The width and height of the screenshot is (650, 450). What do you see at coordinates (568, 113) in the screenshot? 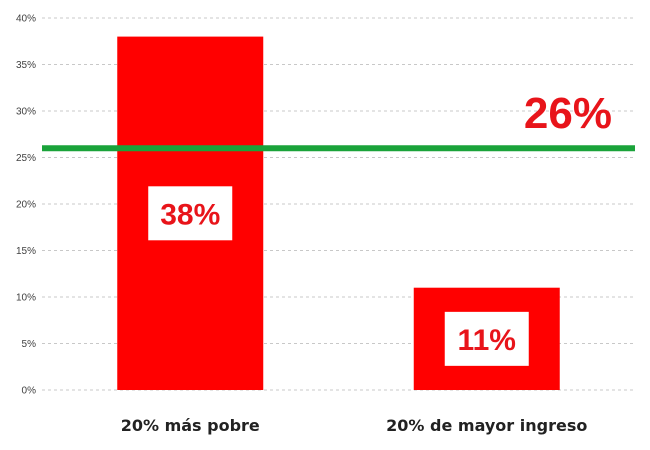
I see `reference-line-label: 26%` at bounding box center [568, 113].